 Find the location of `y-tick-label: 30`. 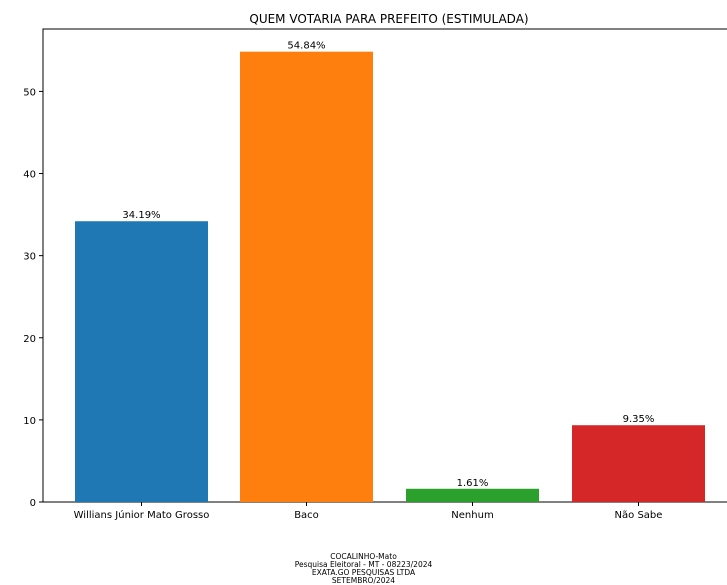

y-tick-label: 30 is located at coordinates (29, 257).